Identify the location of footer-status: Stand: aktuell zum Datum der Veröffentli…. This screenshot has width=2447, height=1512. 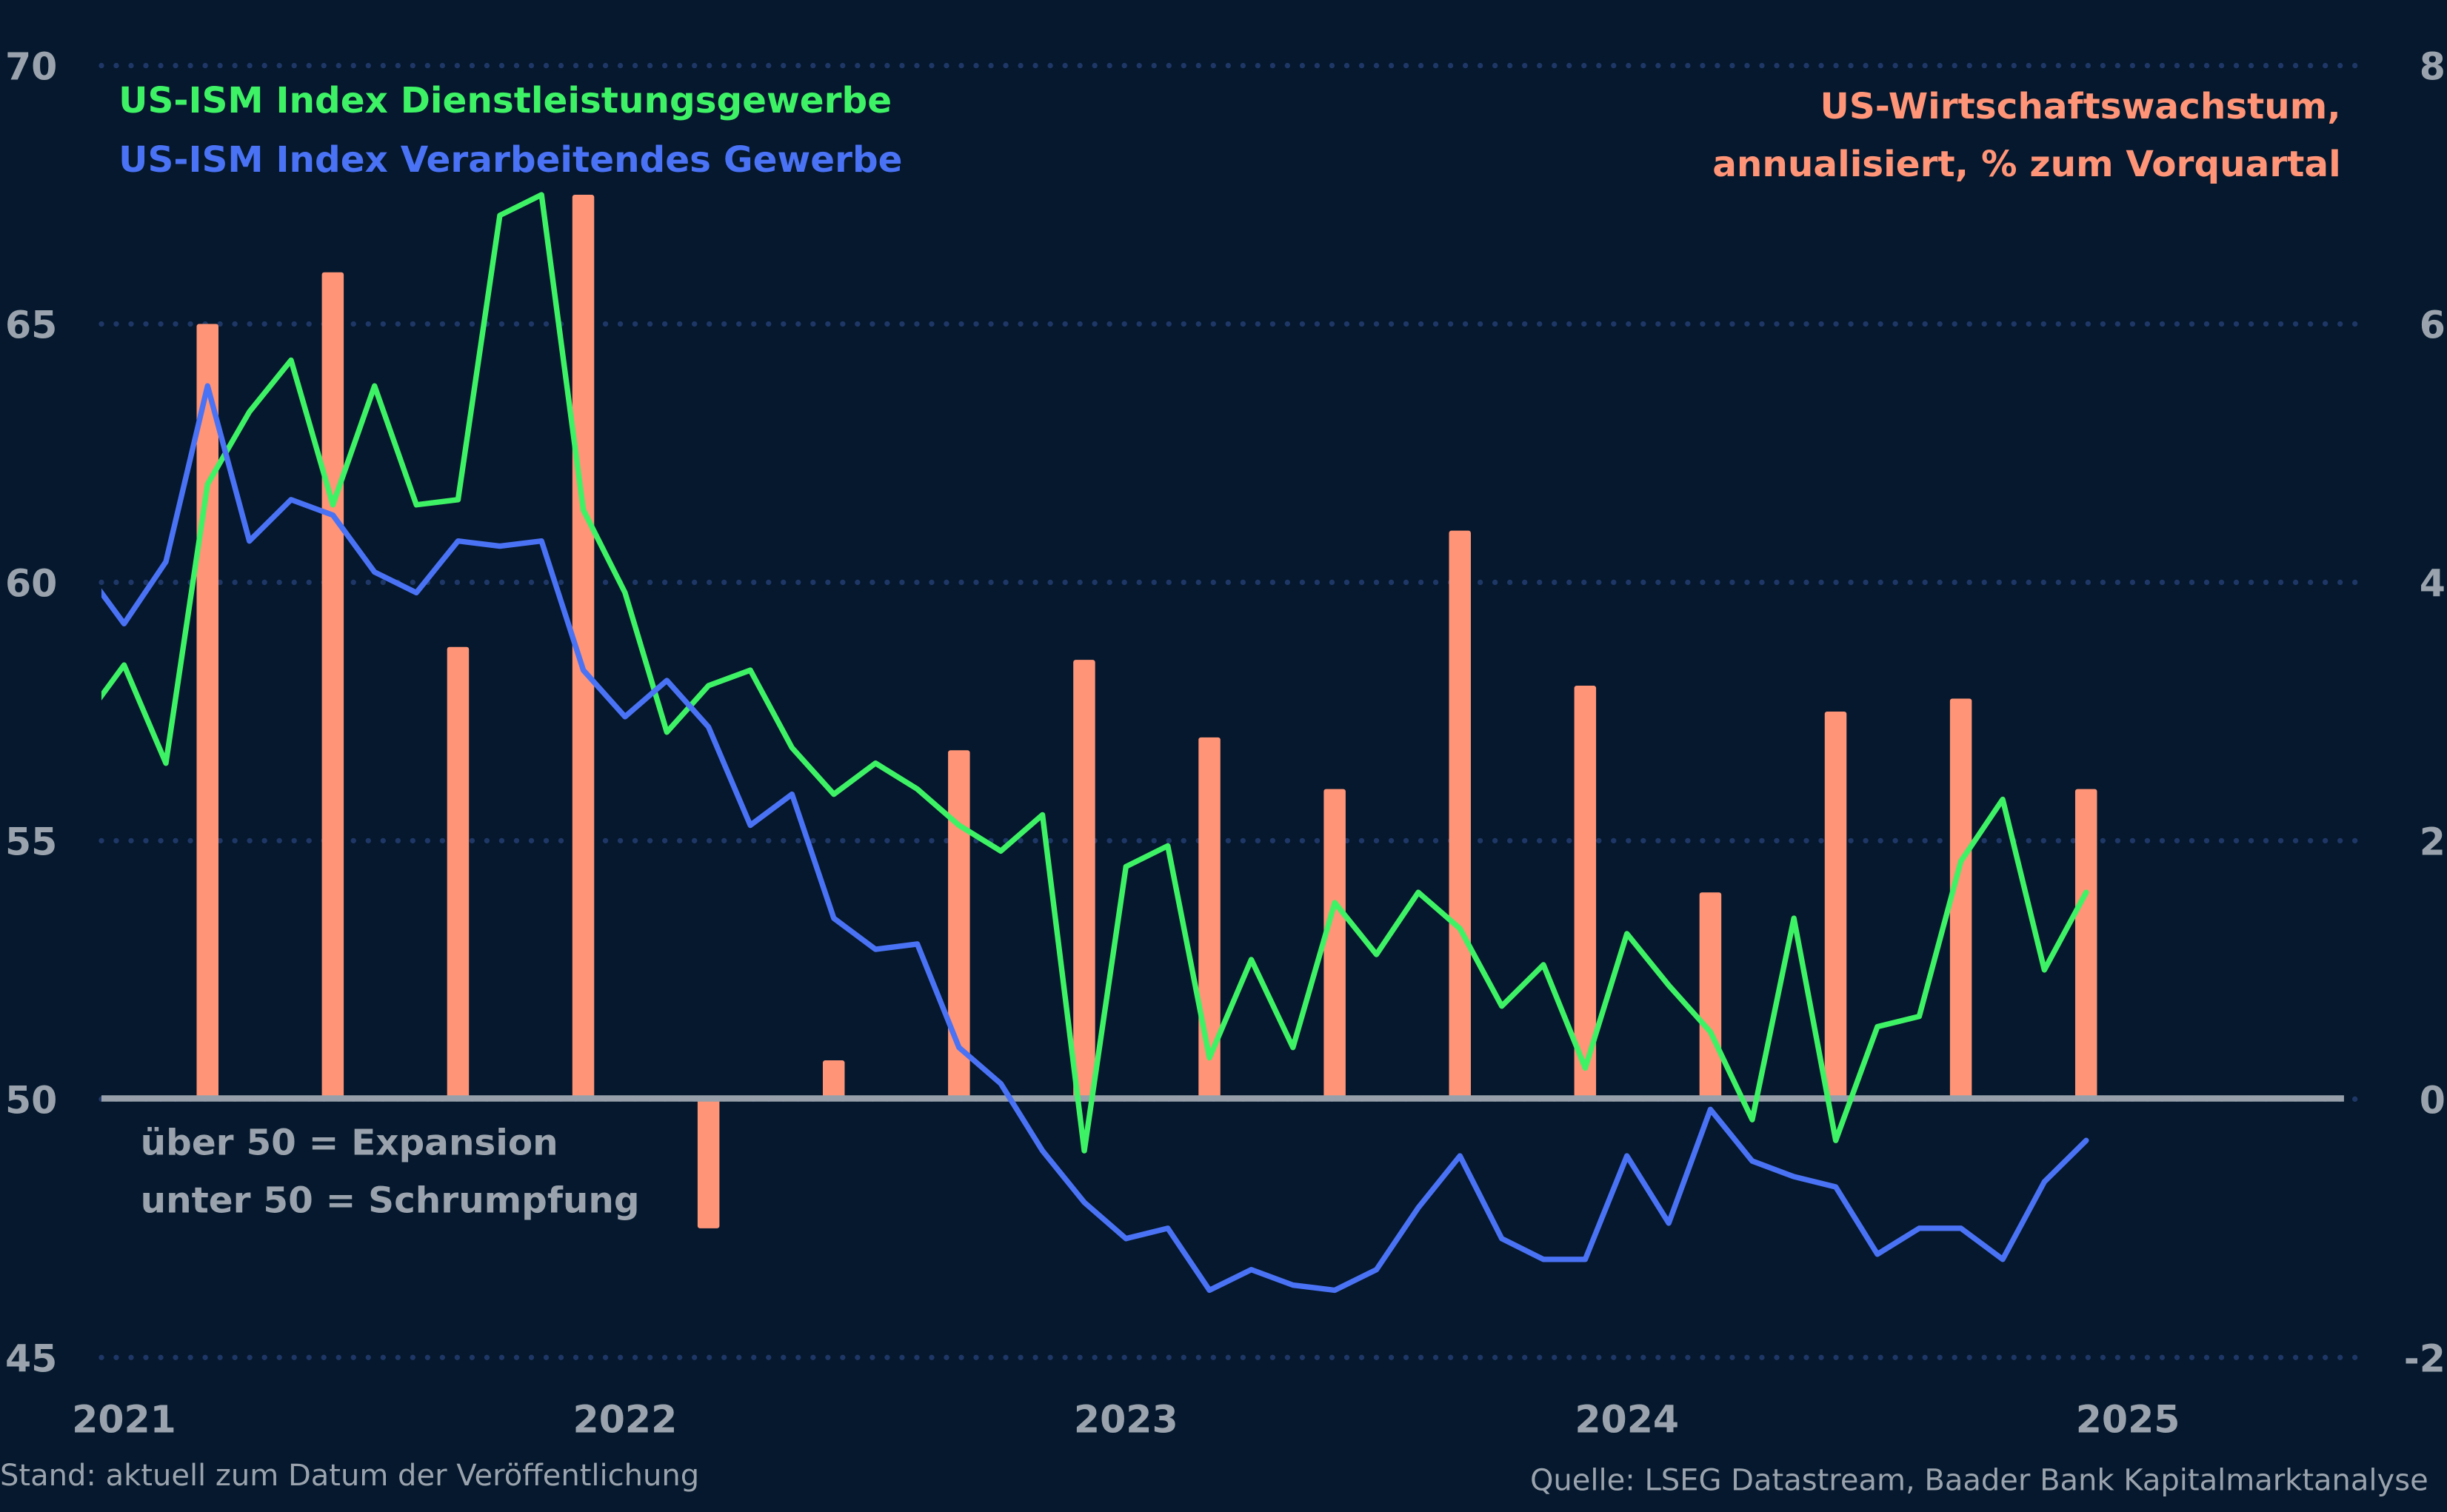
(349, 1476).